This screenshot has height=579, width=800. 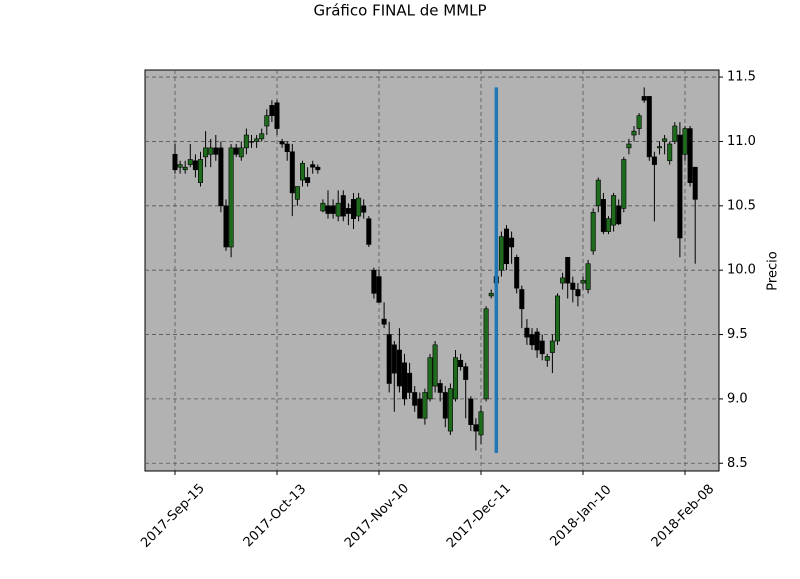 I want to click on y-tick-label: 10.0, so click(x=741, y=270).